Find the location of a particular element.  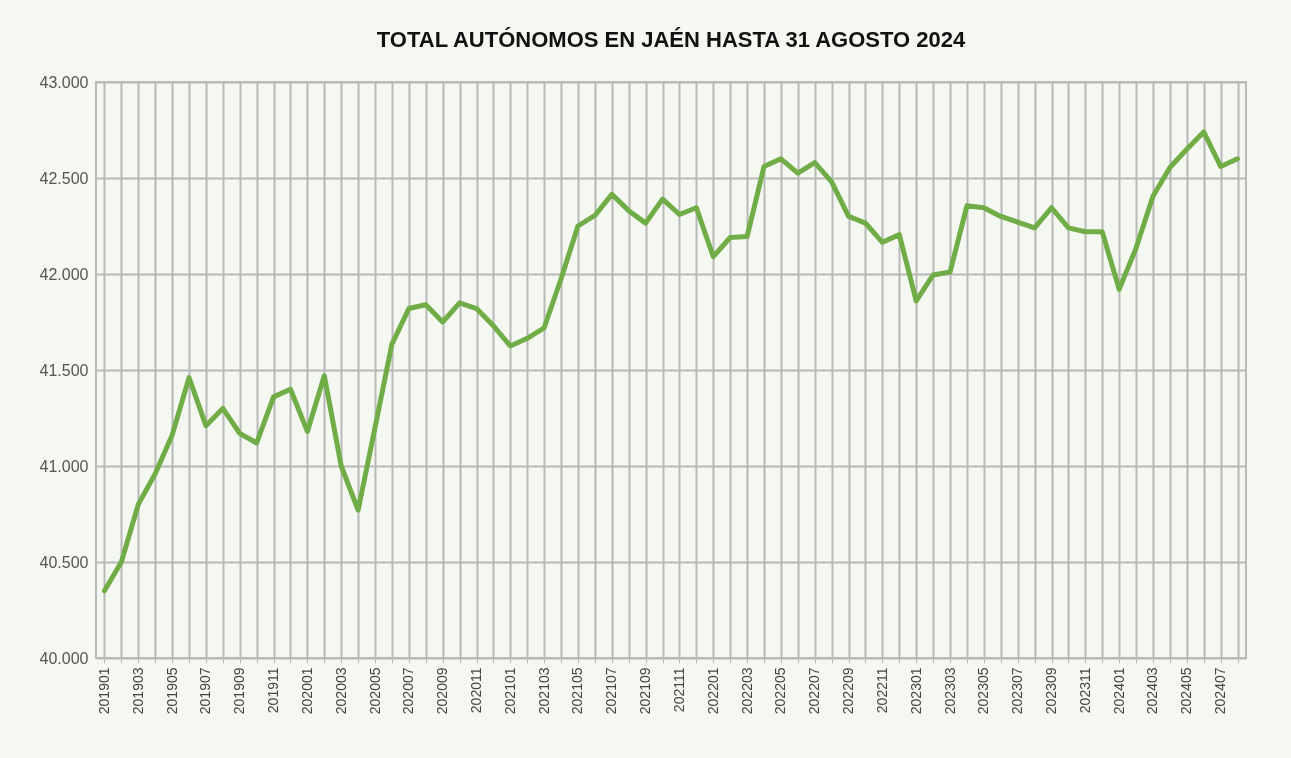

x-tick-label: 201909 is located at coordinates (239, 691).